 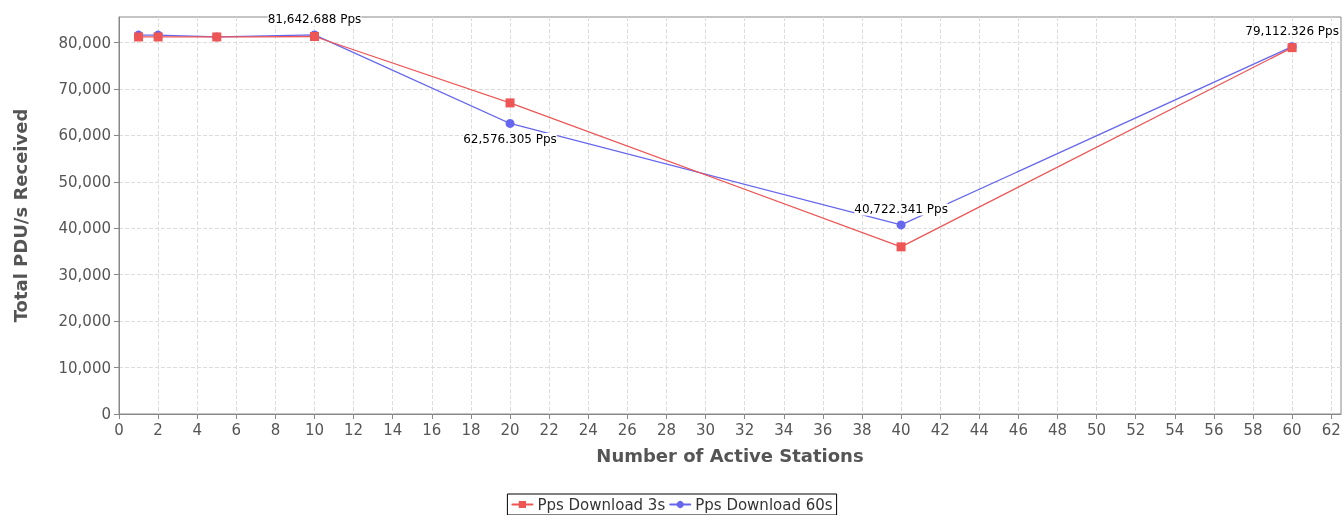 I want to click on x-tick-label: 40, so click(x=901, y=429).